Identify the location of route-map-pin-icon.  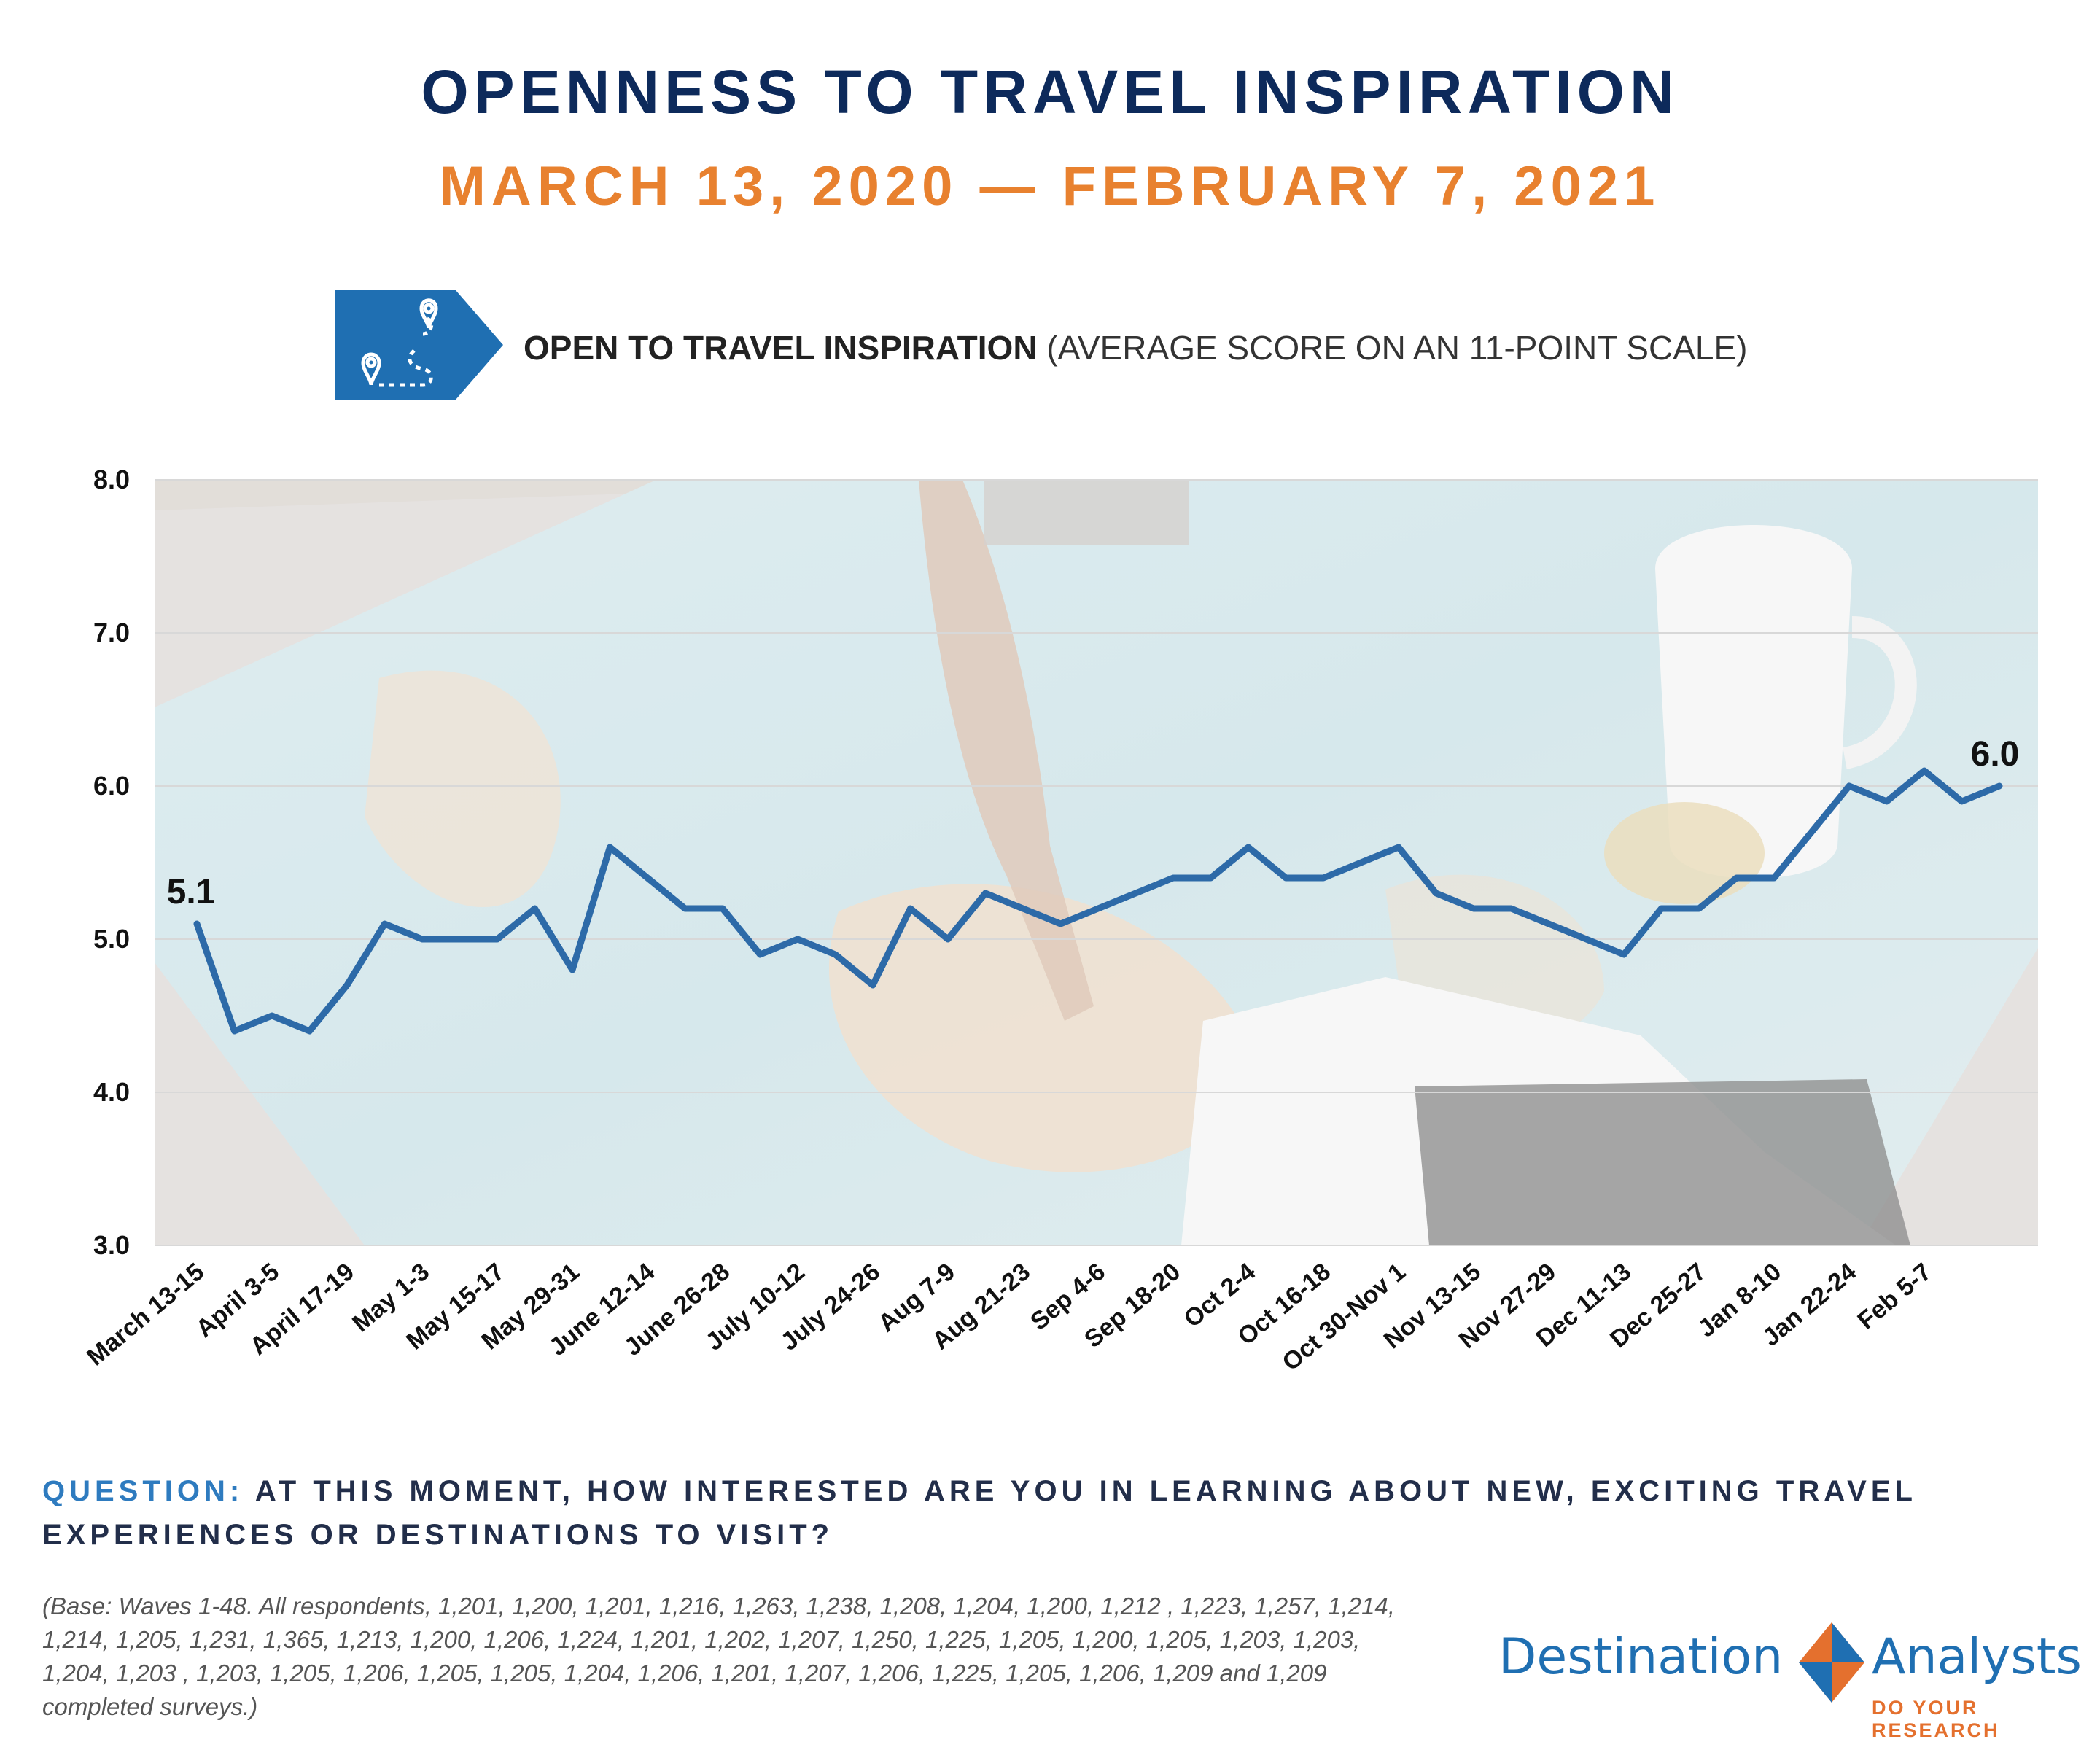
(399, 342).